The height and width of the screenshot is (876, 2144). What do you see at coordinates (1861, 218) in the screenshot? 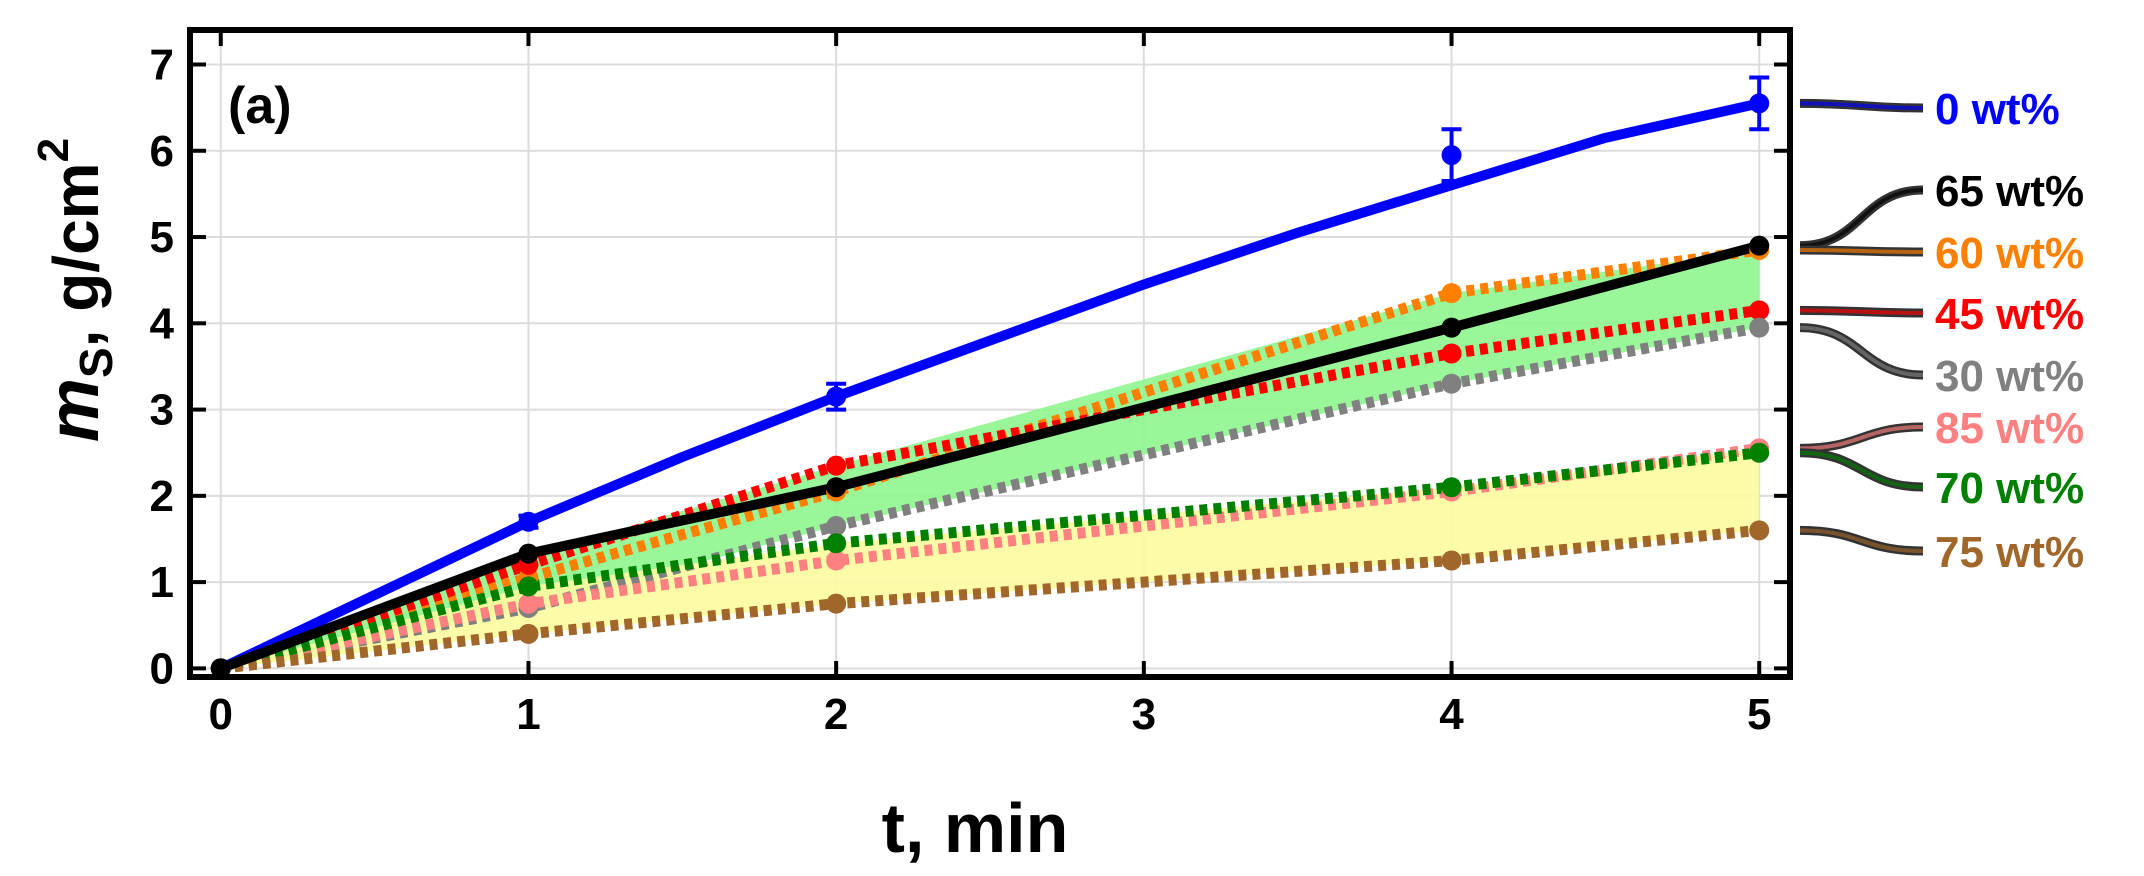
I see `legend-connector-65-wt` at bounding box center [1861, 218].